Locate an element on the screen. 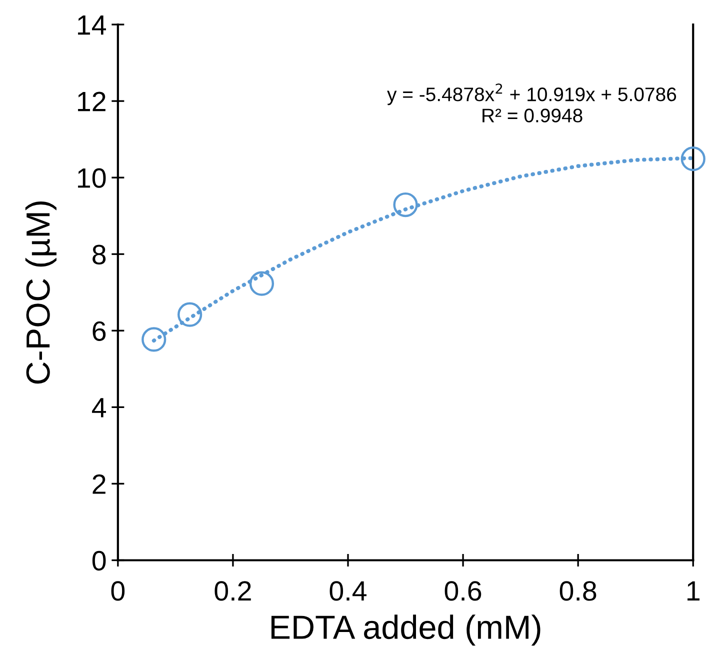  x-tick-label: 1 is located at coordinates (694, 591).